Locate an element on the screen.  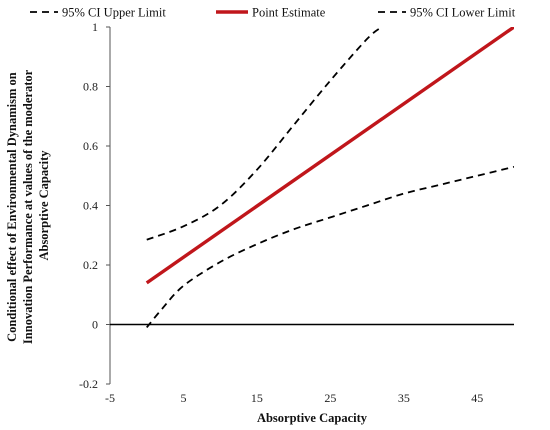
x-ticks: -5 5 15 25 35 45 is located at coordinates (294, 398).